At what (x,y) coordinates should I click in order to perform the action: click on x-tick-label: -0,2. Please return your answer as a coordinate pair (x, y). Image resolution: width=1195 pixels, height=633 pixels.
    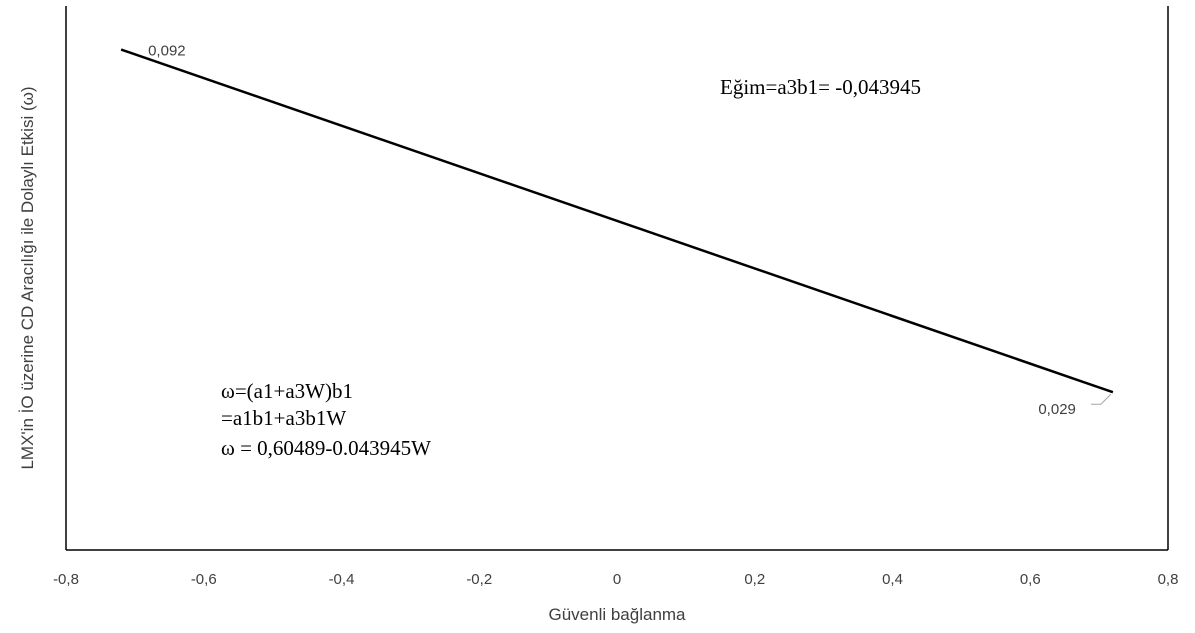
    Looking at the image, I should click on (479, 579).